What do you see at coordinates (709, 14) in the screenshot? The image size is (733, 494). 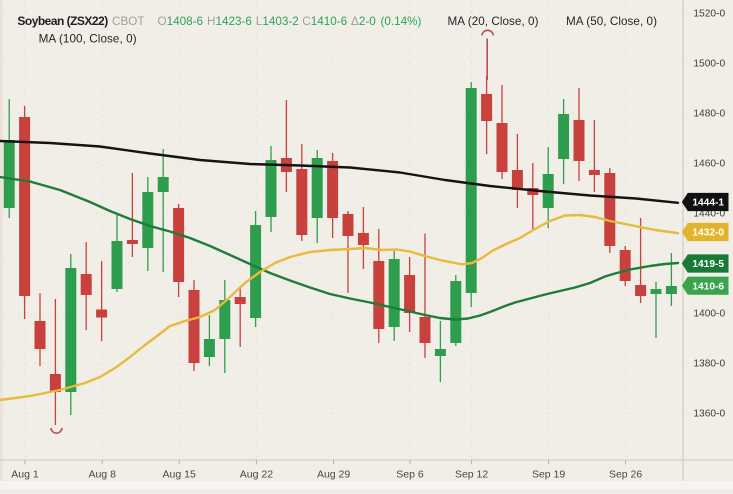 I see `svg-text: 1520-0` at bounding box center [709, 14].